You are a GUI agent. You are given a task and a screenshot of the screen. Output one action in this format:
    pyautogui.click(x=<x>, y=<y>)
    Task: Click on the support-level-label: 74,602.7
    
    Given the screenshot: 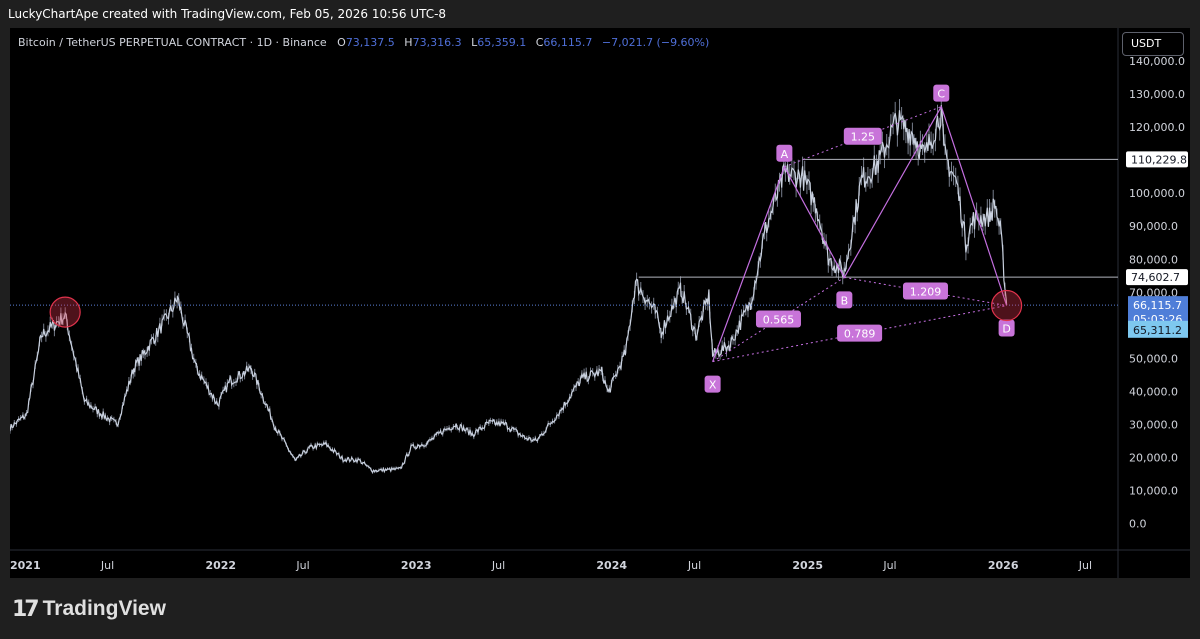 What is the action you would take?
    pyautogui.click(x=1155, y=277)
    